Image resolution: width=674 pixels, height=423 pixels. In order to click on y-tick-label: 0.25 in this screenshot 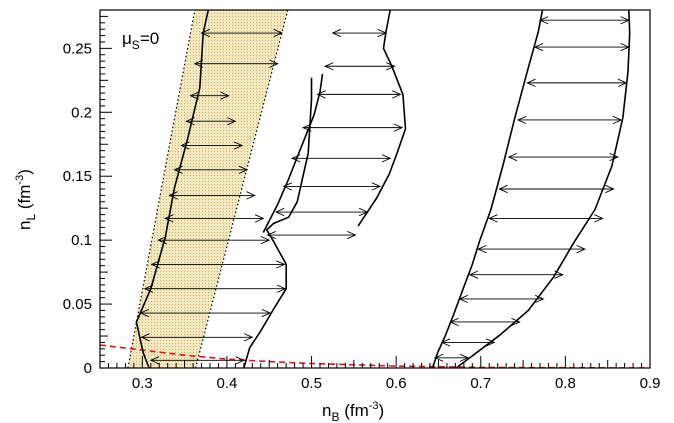, I will do `click(77, 48)`.